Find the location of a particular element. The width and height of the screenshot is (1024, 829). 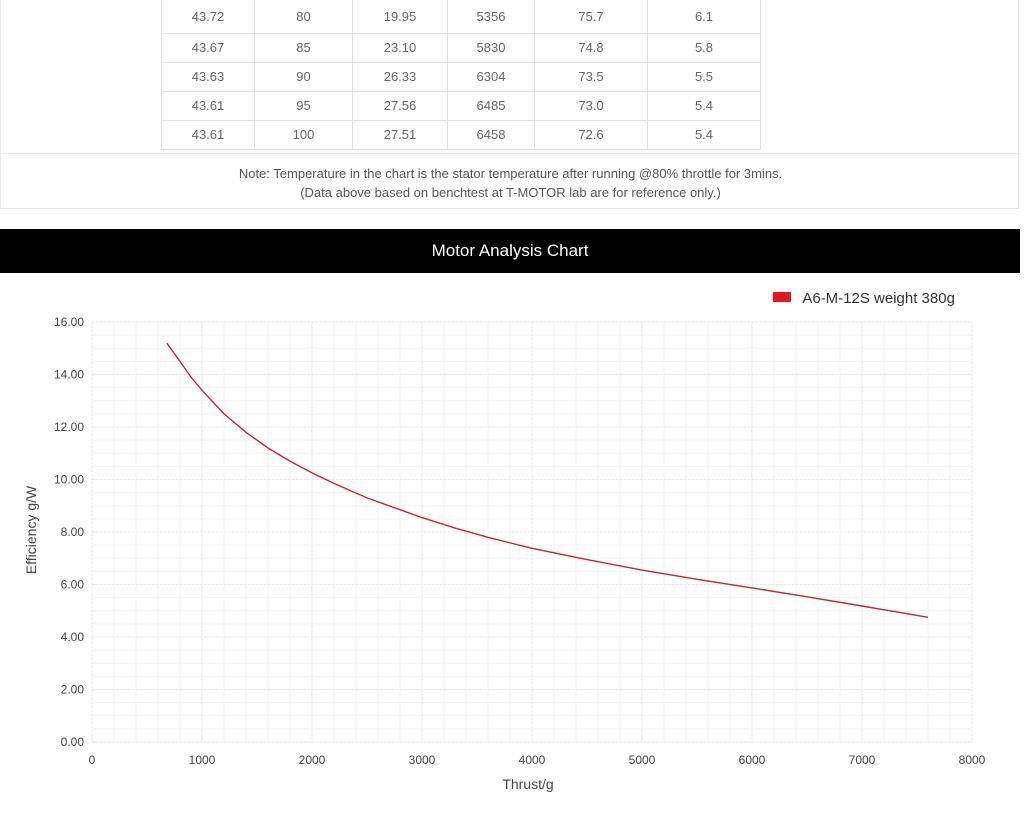

table-cell: 5.5 is located at coordinates (704, 76).